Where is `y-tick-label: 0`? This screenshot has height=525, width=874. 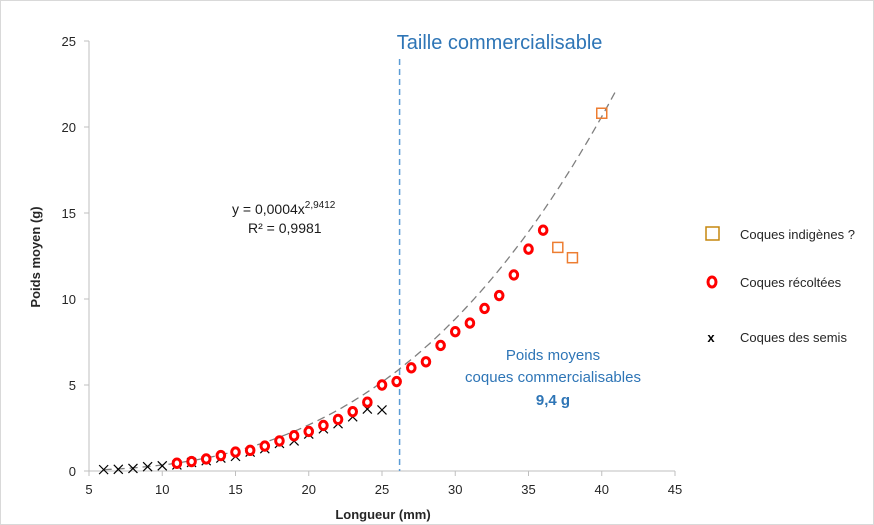
y-tick-label: 0 is located at coordinates (72, 471).